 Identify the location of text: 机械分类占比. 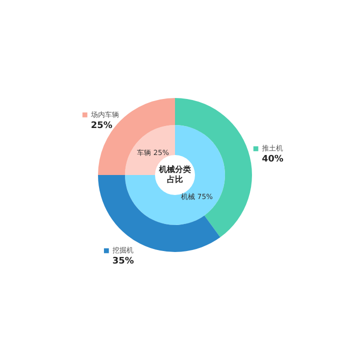
(174, 174).